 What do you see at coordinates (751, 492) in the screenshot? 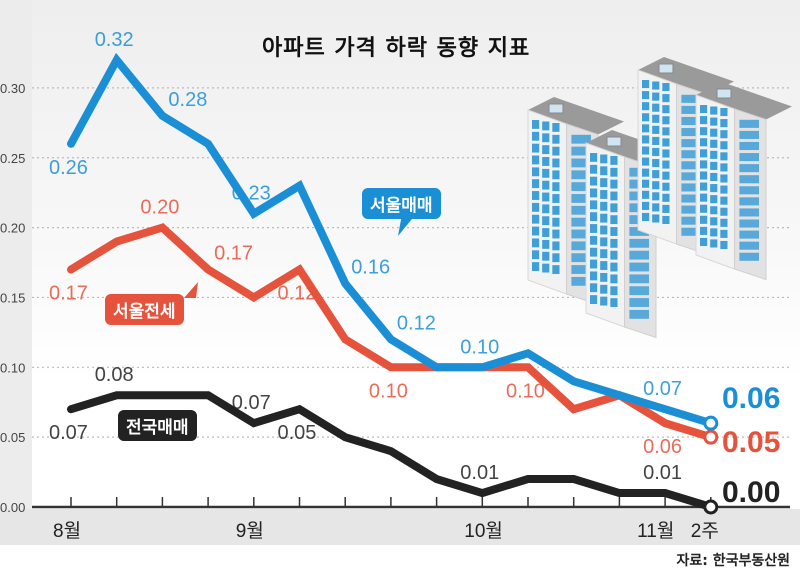
I see `end-value-label: 0.00` at bounding box center [751, 492].